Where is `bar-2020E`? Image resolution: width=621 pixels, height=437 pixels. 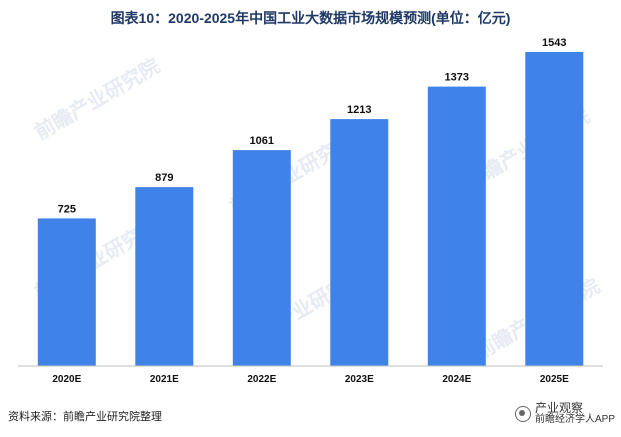 bar-2020E is located at coordinates (66, 292).